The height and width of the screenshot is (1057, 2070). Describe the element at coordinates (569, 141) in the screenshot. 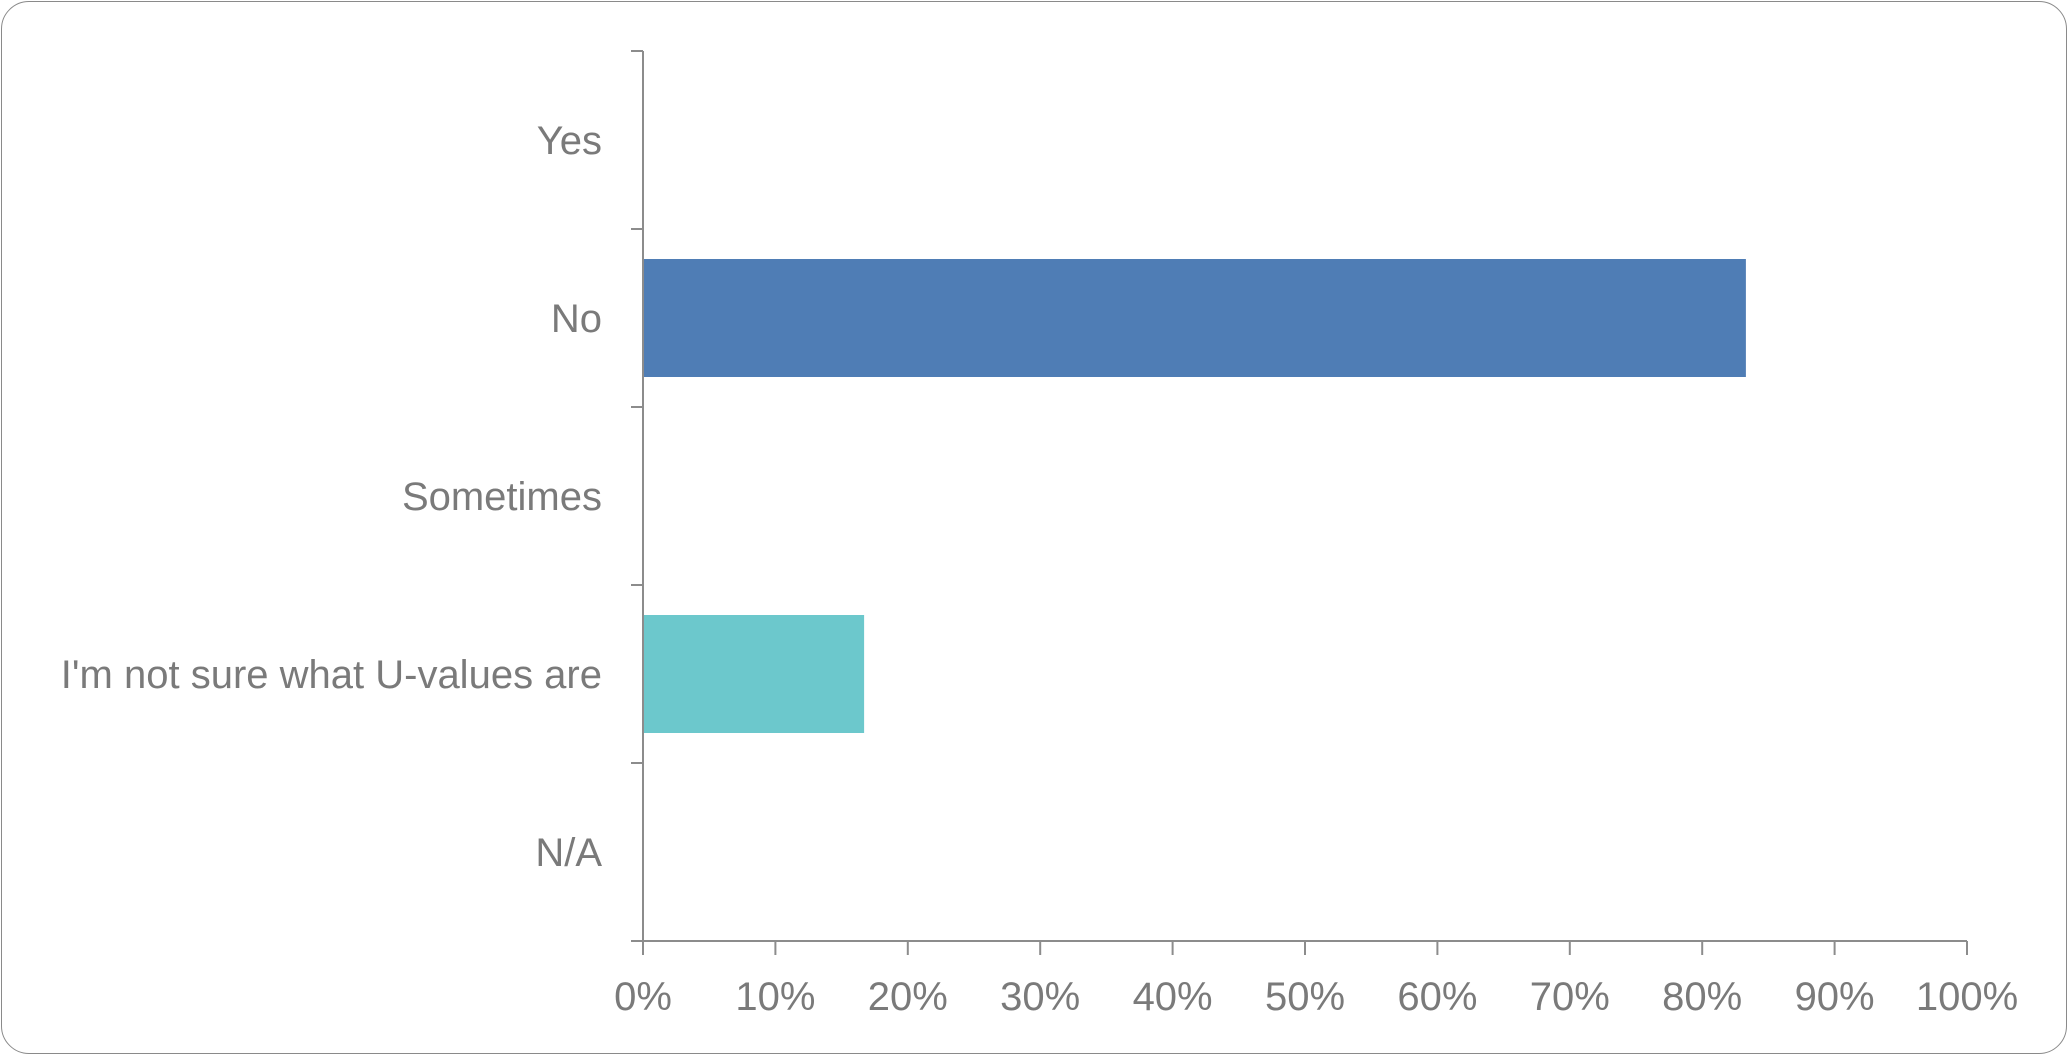

I see `category-label-yes: Yes` at that location.